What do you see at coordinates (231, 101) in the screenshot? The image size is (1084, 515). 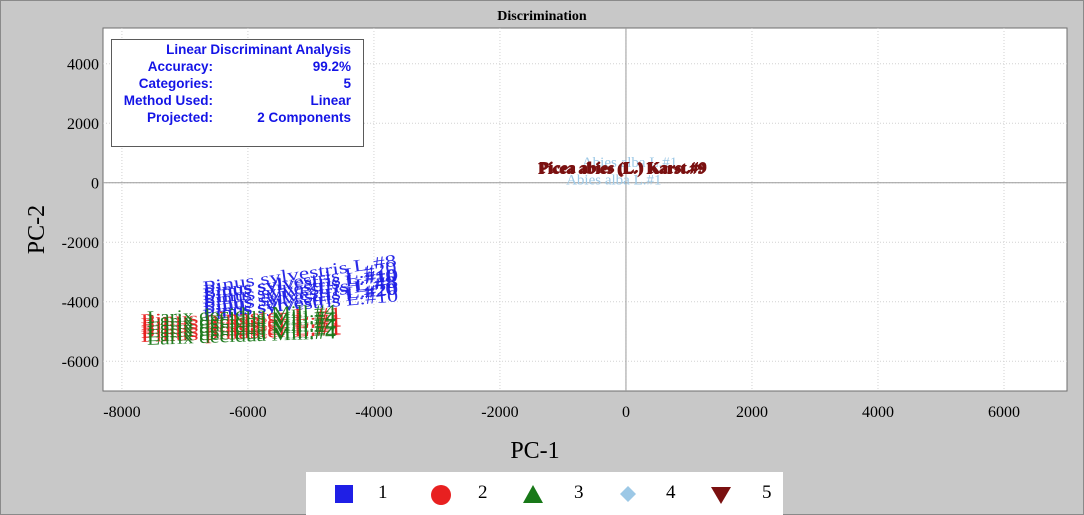 I see `info-row-method: Method Used: Linear` at bounding box center [231, 101].